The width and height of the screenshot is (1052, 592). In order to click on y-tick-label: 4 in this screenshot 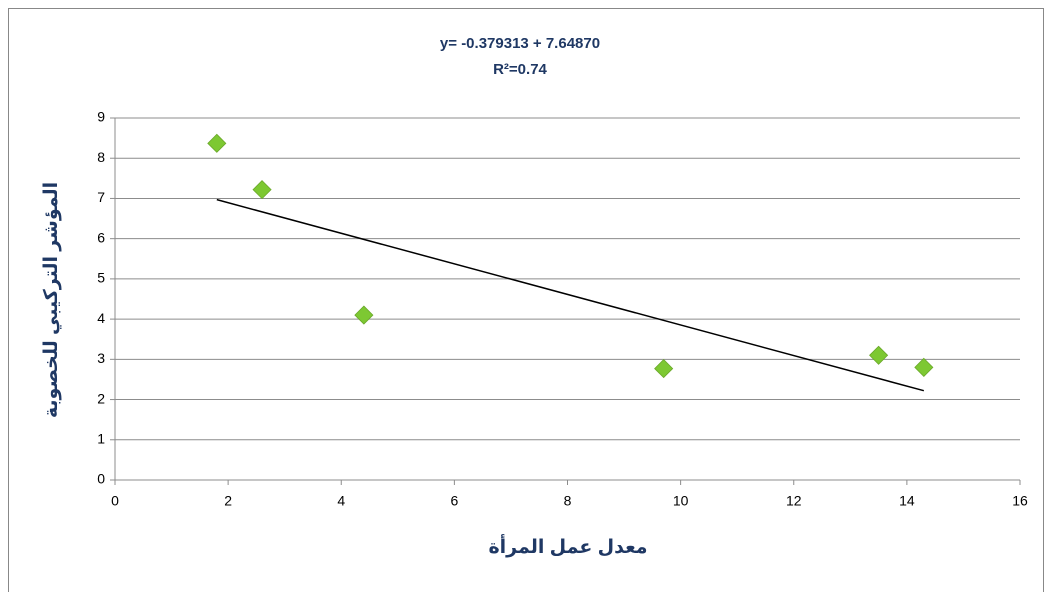, I will do `click(101, 318)`.